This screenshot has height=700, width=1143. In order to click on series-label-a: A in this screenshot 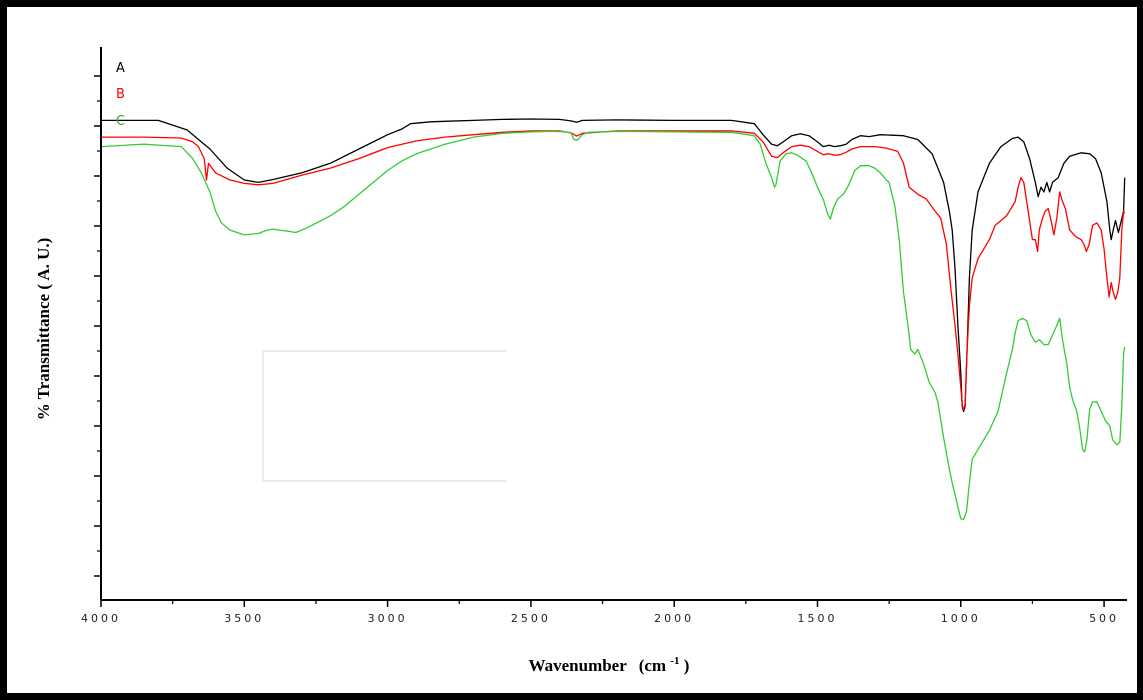, I will do `click(120, 68)`.